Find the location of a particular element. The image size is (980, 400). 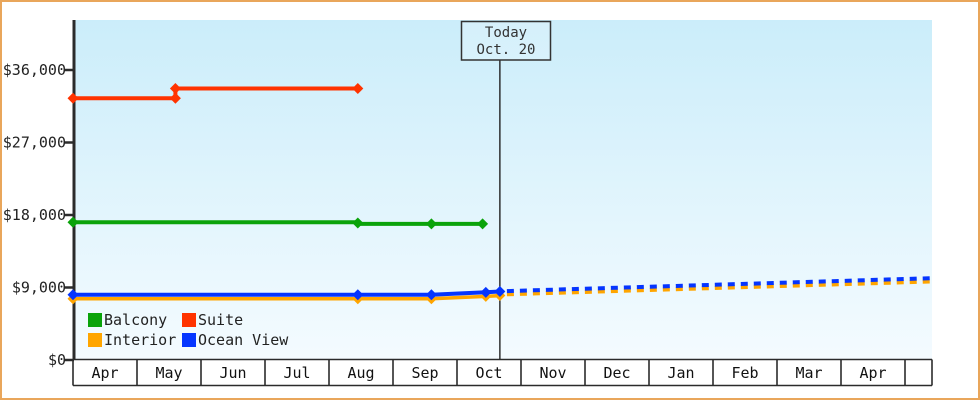

today-date-label: Oct. 20 is located at coordinates (505, 50).